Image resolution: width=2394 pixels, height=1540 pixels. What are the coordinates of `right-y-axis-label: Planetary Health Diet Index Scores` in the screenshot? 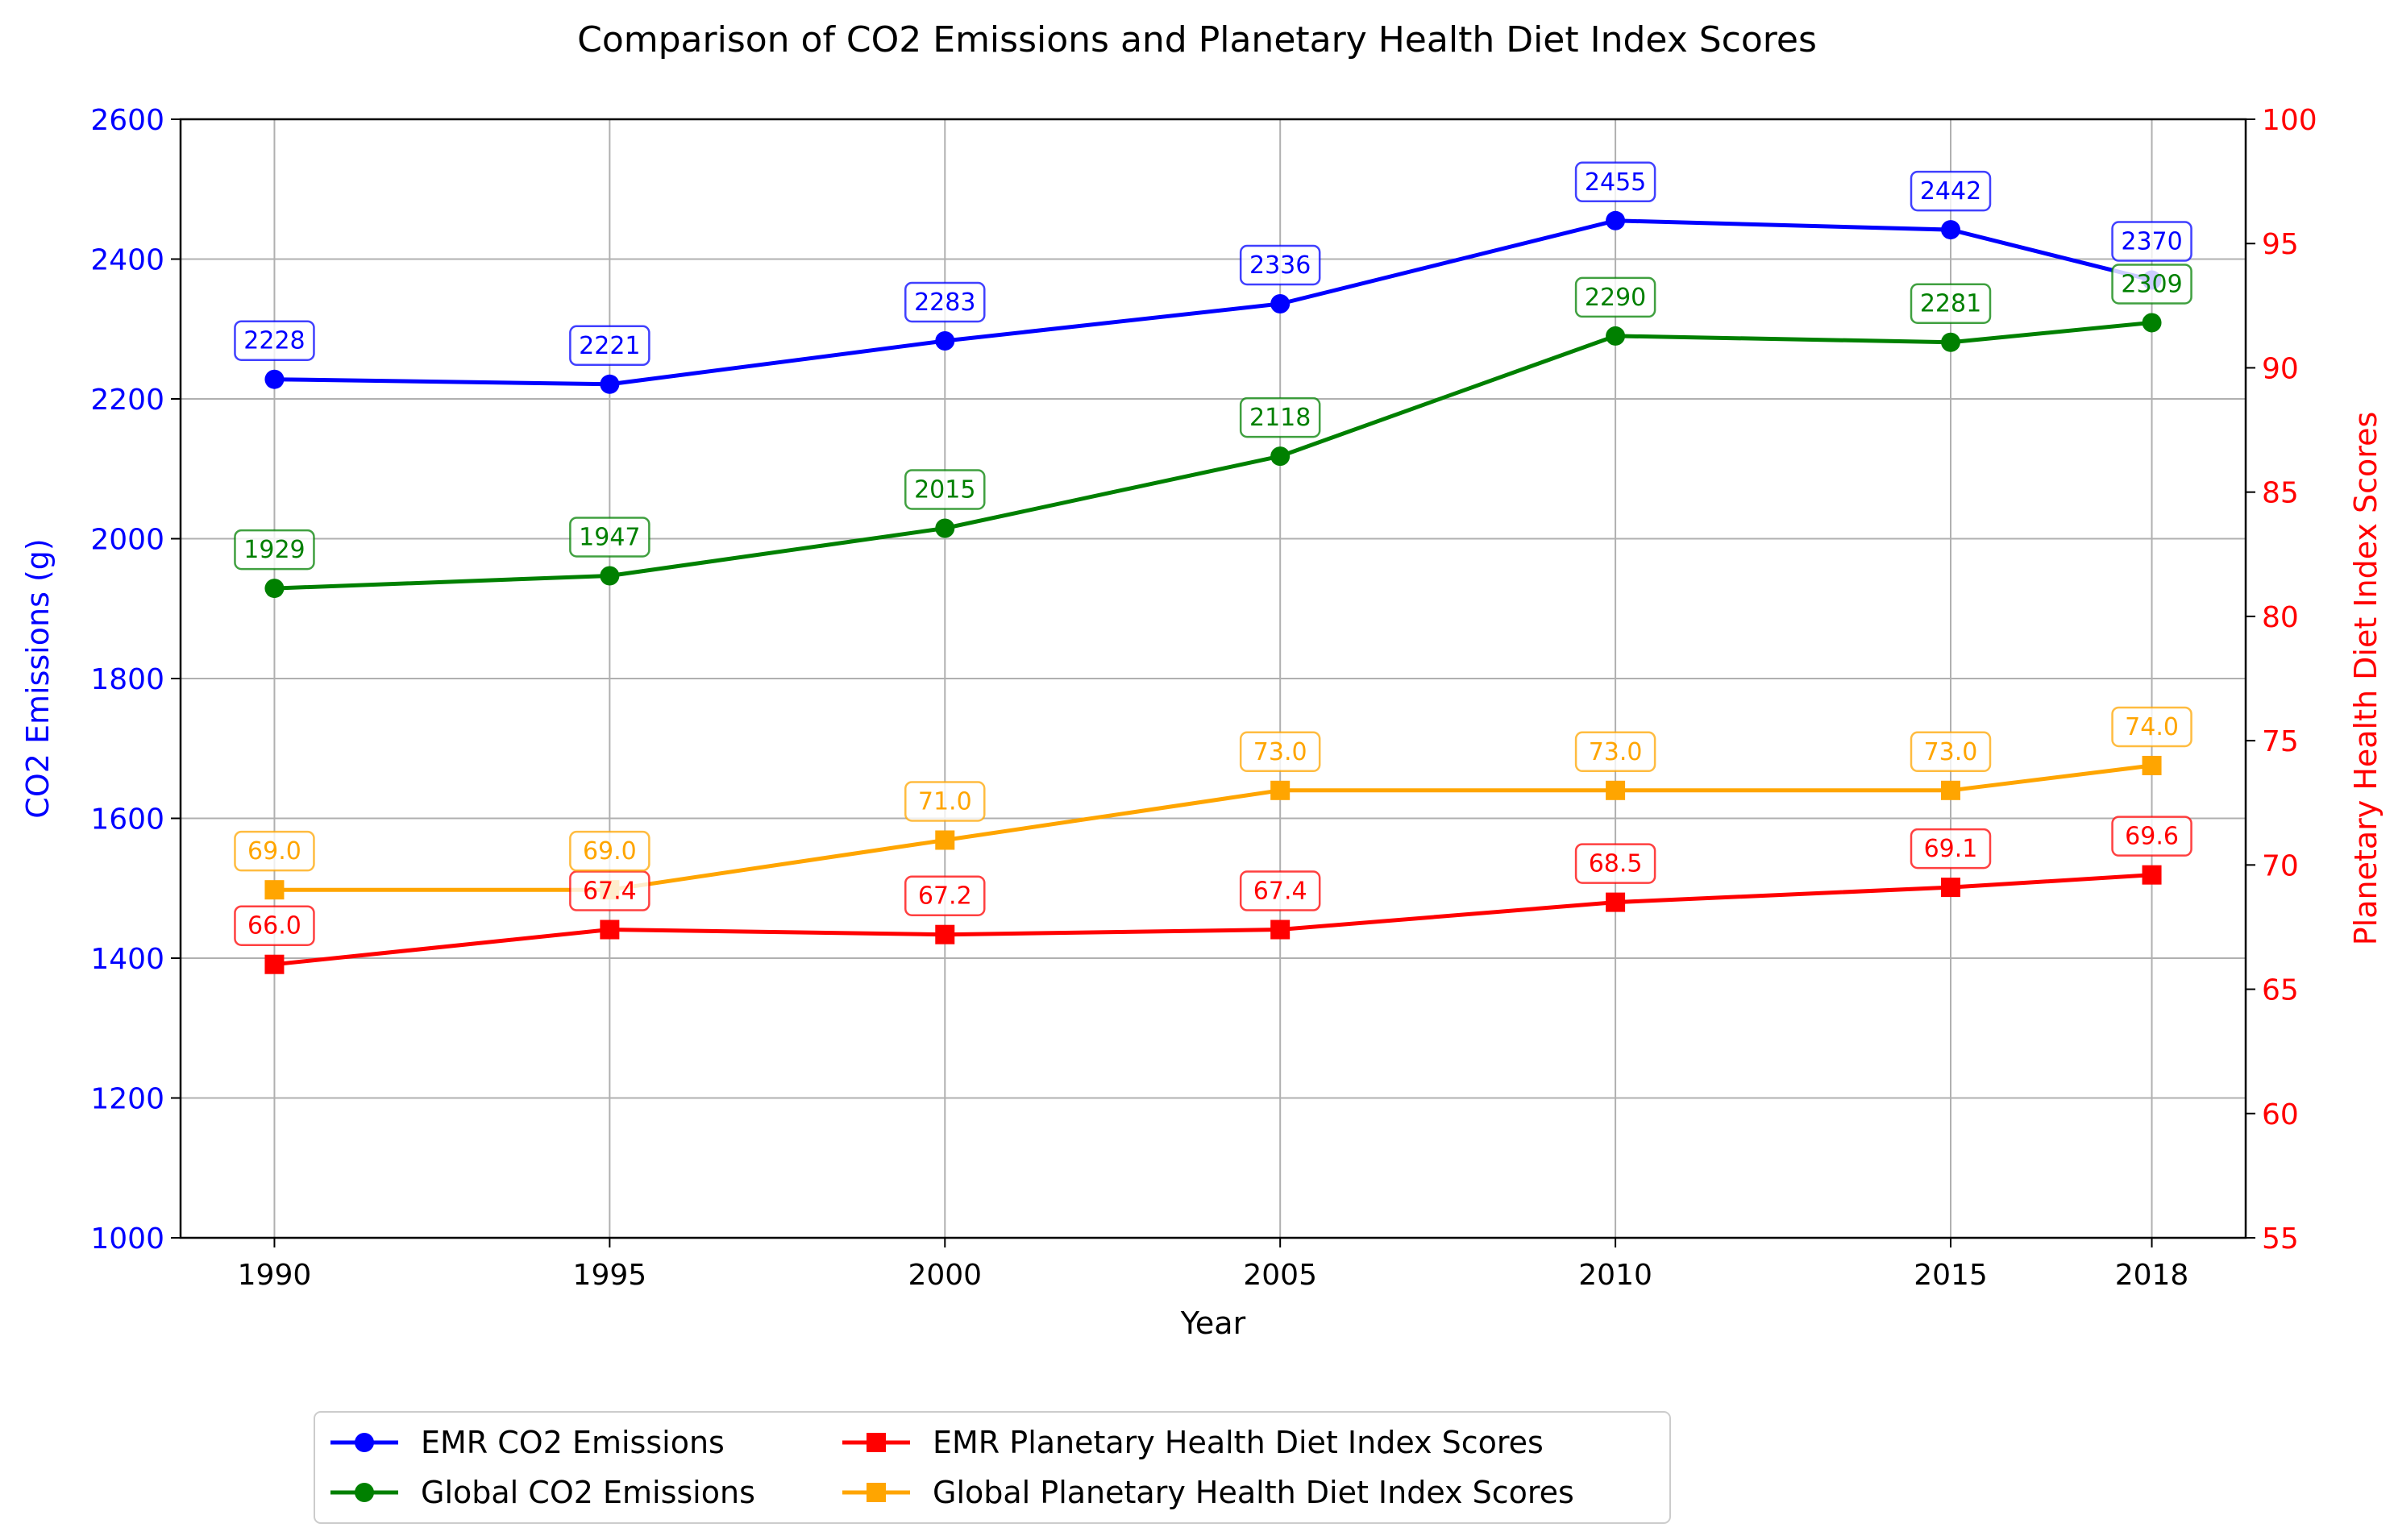 It's located at (2366, 679).